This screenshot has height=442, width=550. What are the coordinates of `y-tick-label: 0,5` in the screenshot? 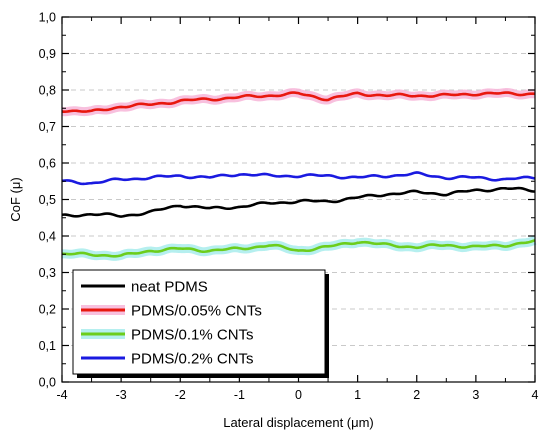 It's located at (47, 200).